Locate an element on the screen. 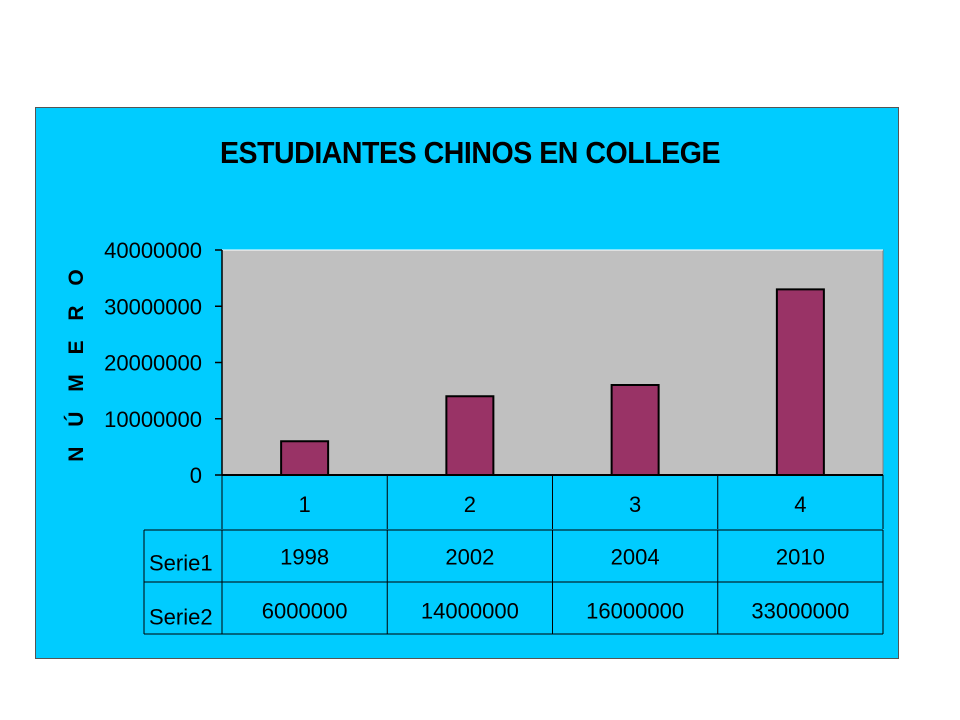  table-cell: 2004 is located at coordinates (635, 557).